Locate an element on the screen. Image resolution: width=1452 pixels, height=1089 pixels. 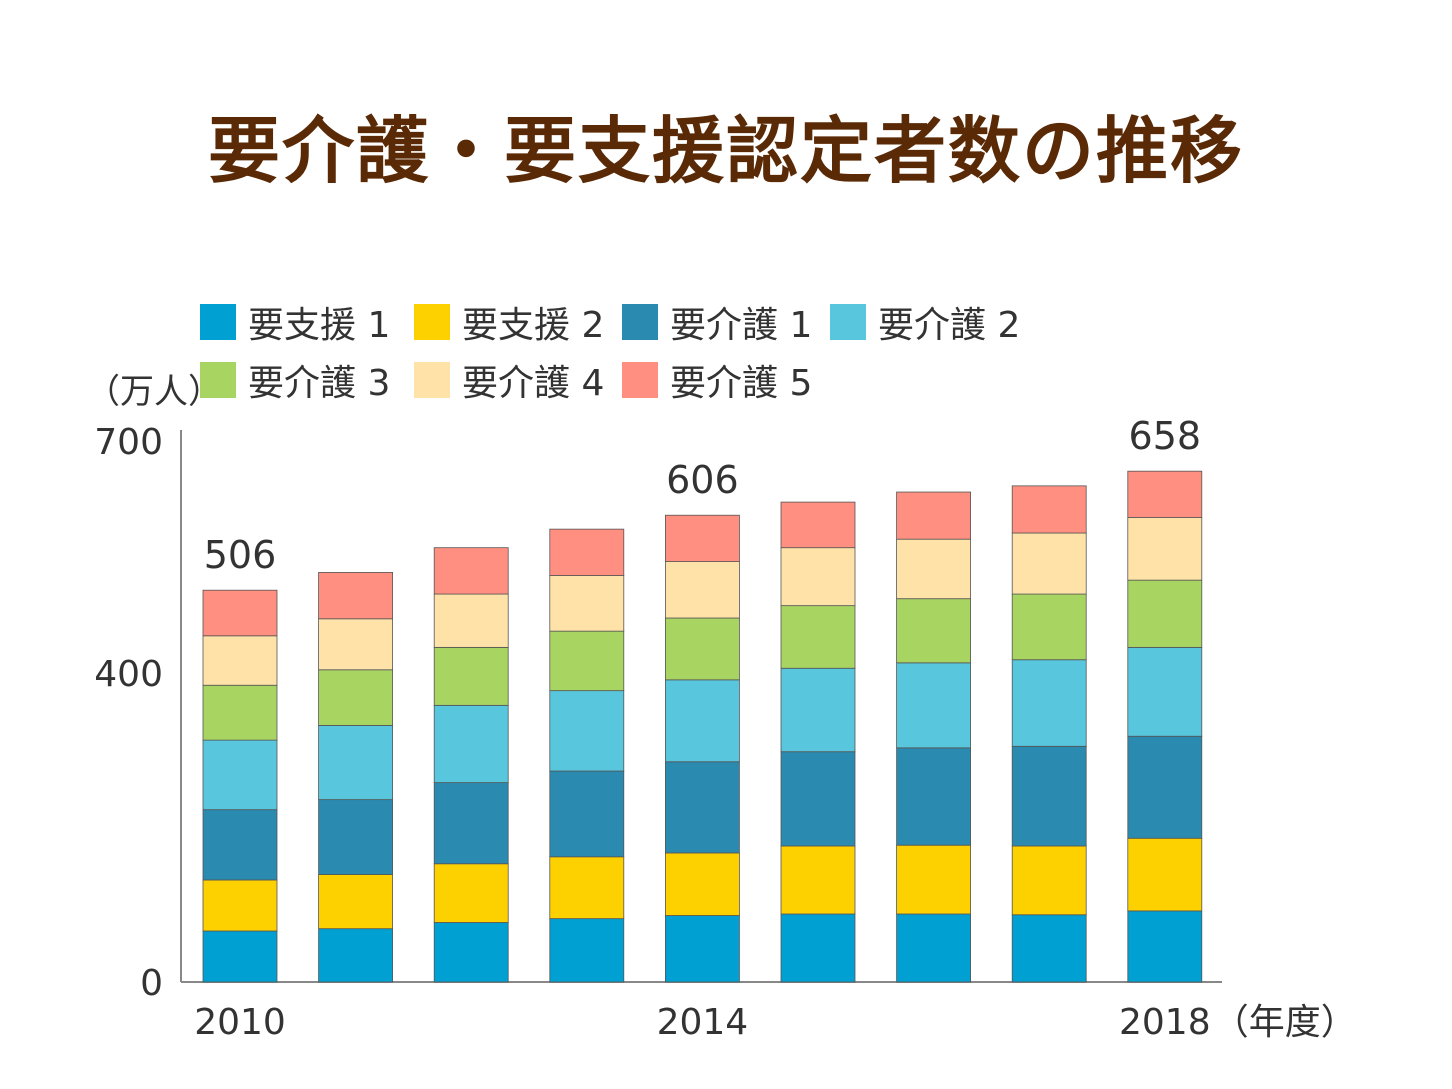
legend-item-care-3: 要介護 3 is located at coordinates (295, 380).